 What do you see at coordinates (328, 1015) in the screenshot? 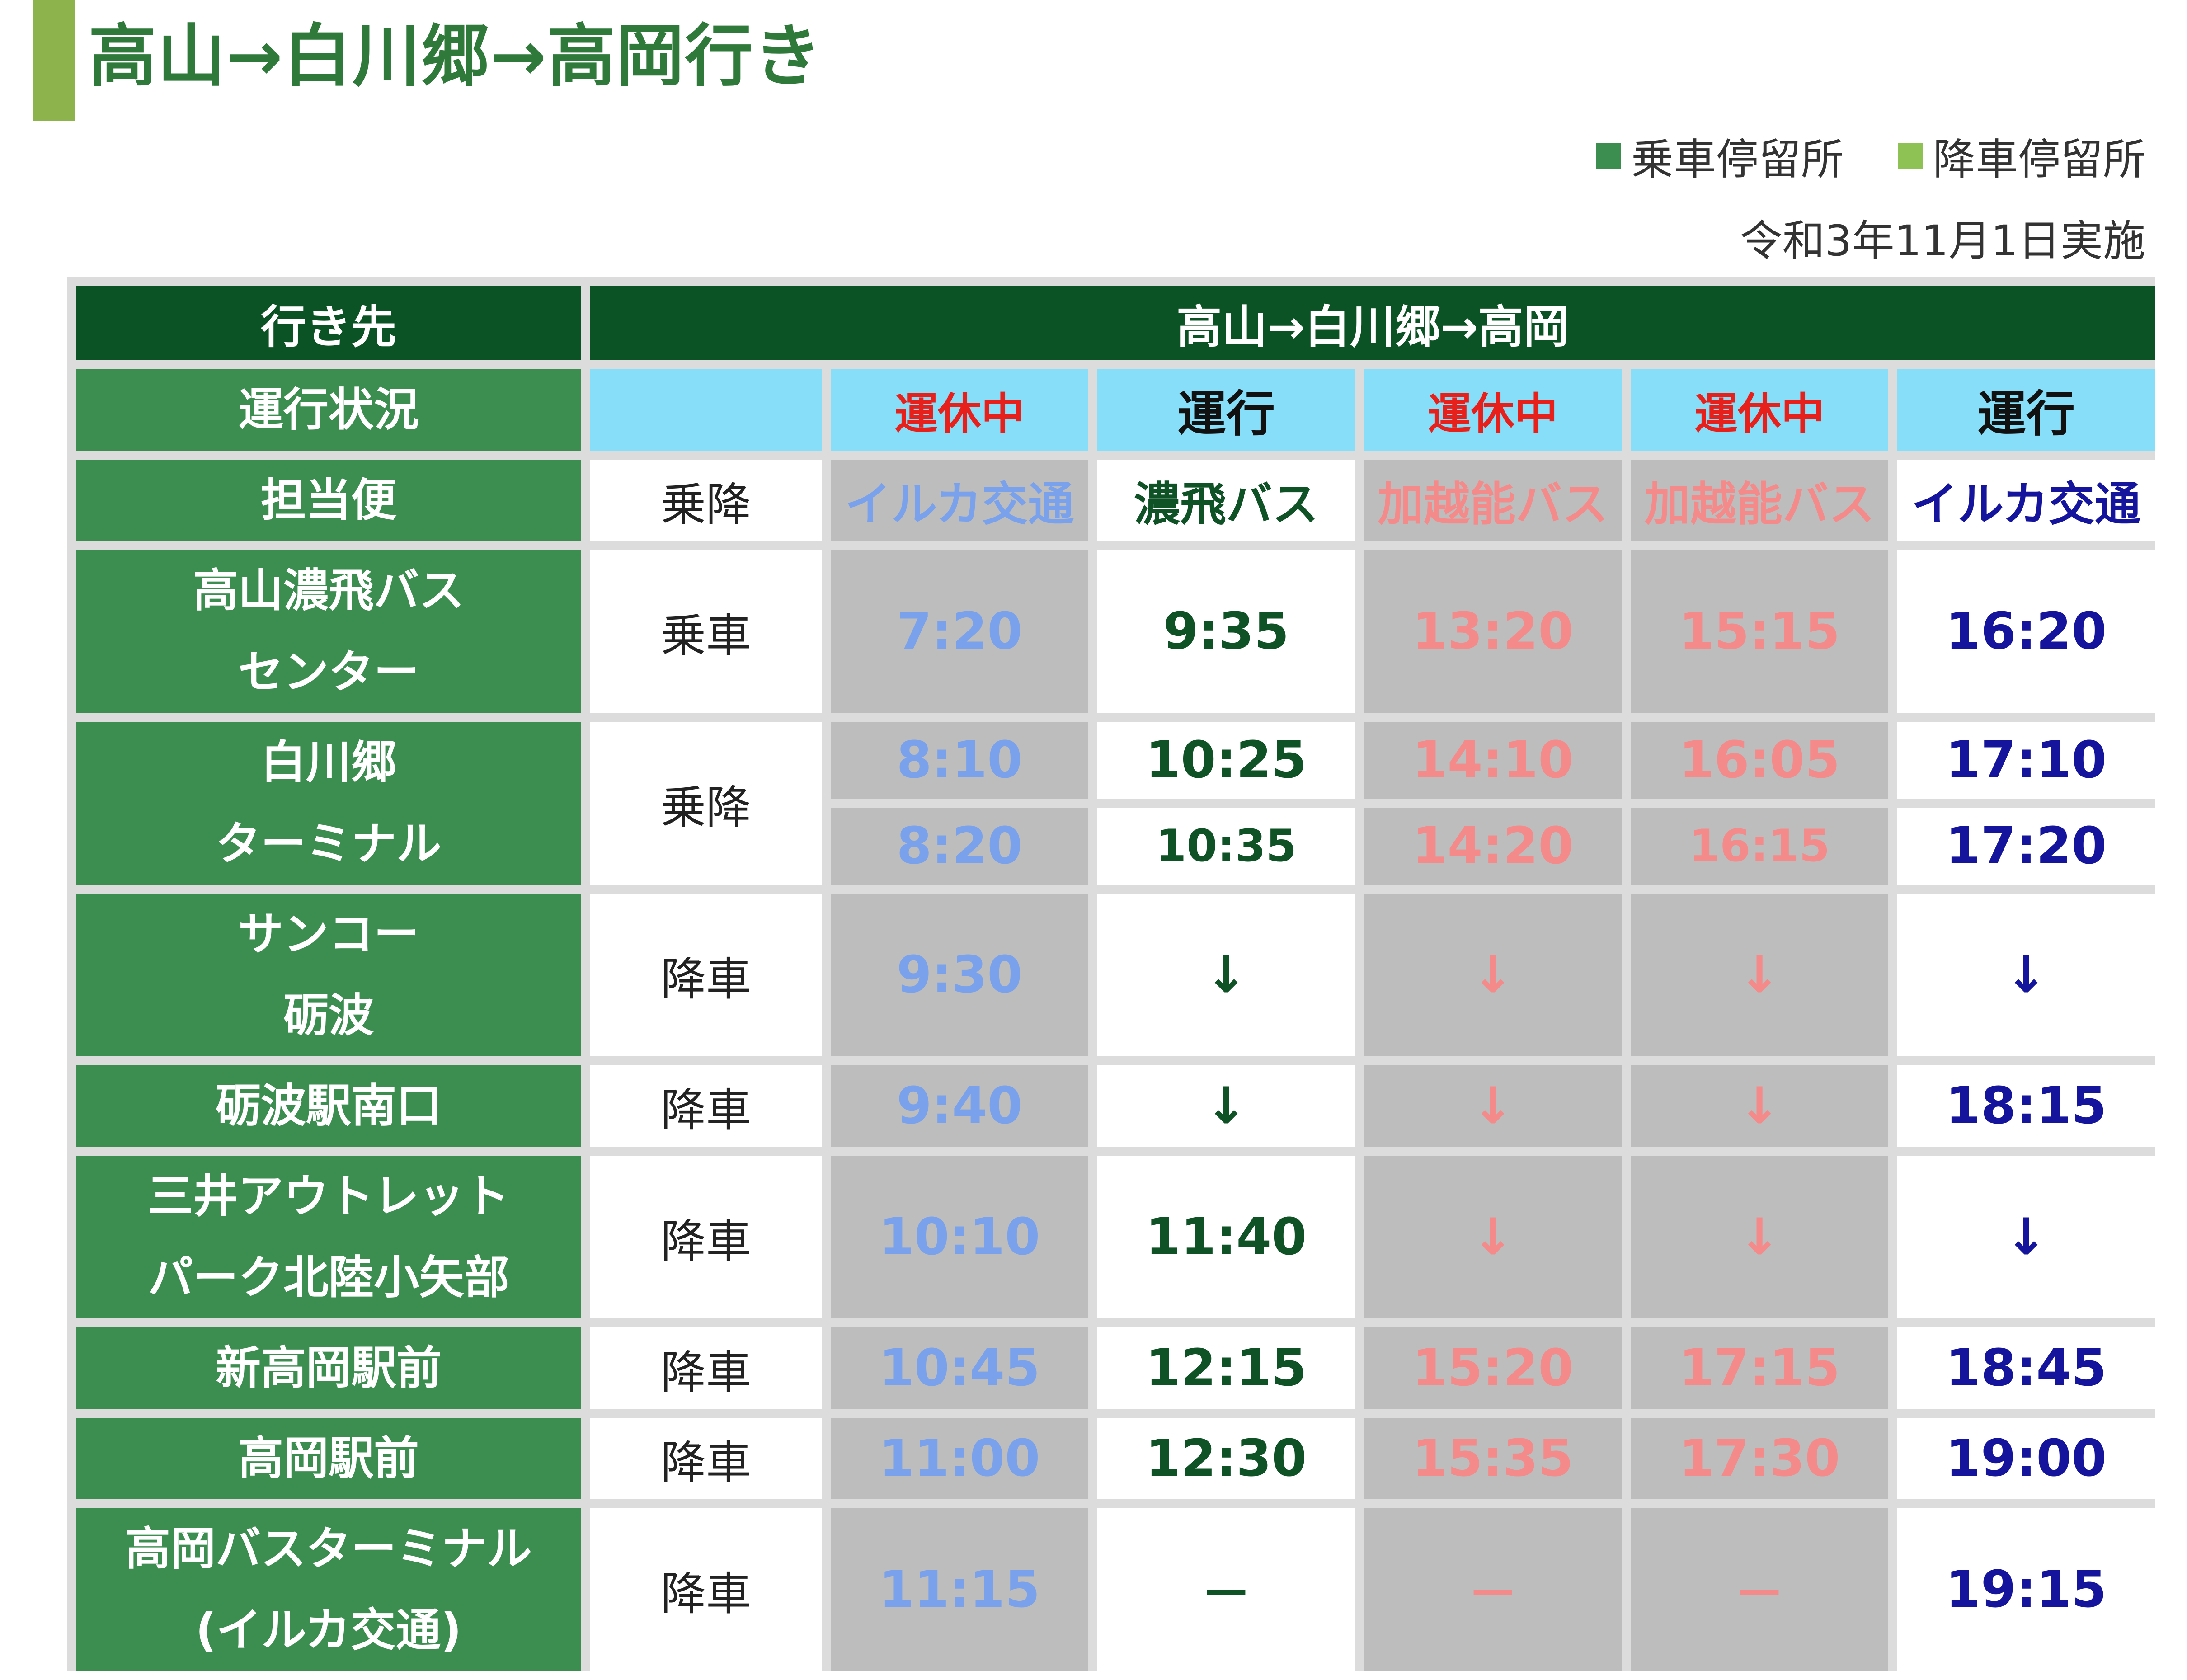
I see `stop-name-line: 砺波` at bounding box center [328, 1015].